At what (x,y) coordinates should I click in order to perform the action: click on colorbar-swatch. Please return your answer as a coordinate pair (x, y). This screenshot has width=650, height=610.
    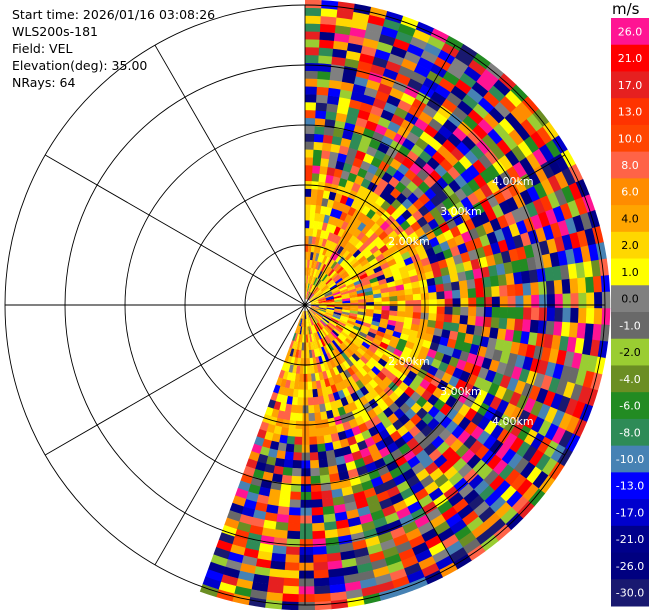
    Looking at the image, I should click on (630, 539).